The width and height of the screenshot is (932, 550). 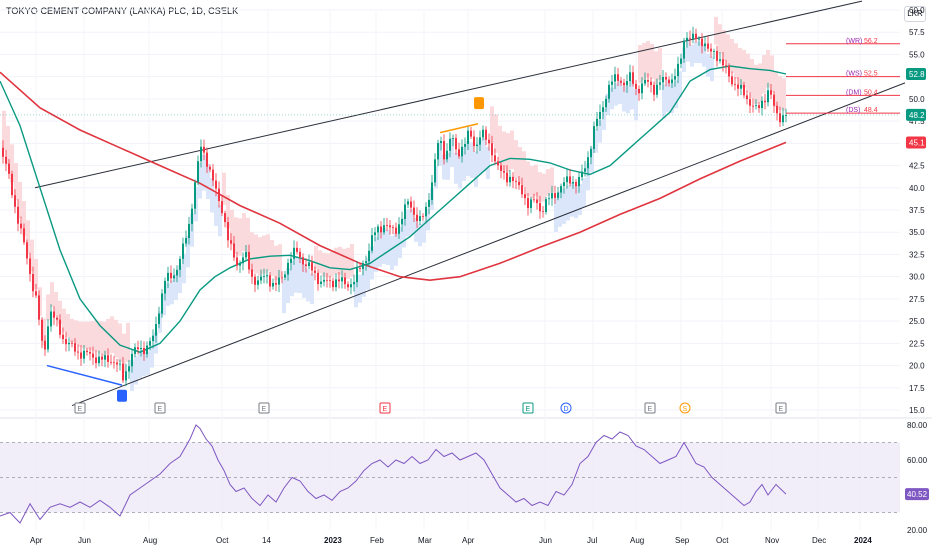 I want to click on price-tick-label: 57.5, so click(x=917, y=32).